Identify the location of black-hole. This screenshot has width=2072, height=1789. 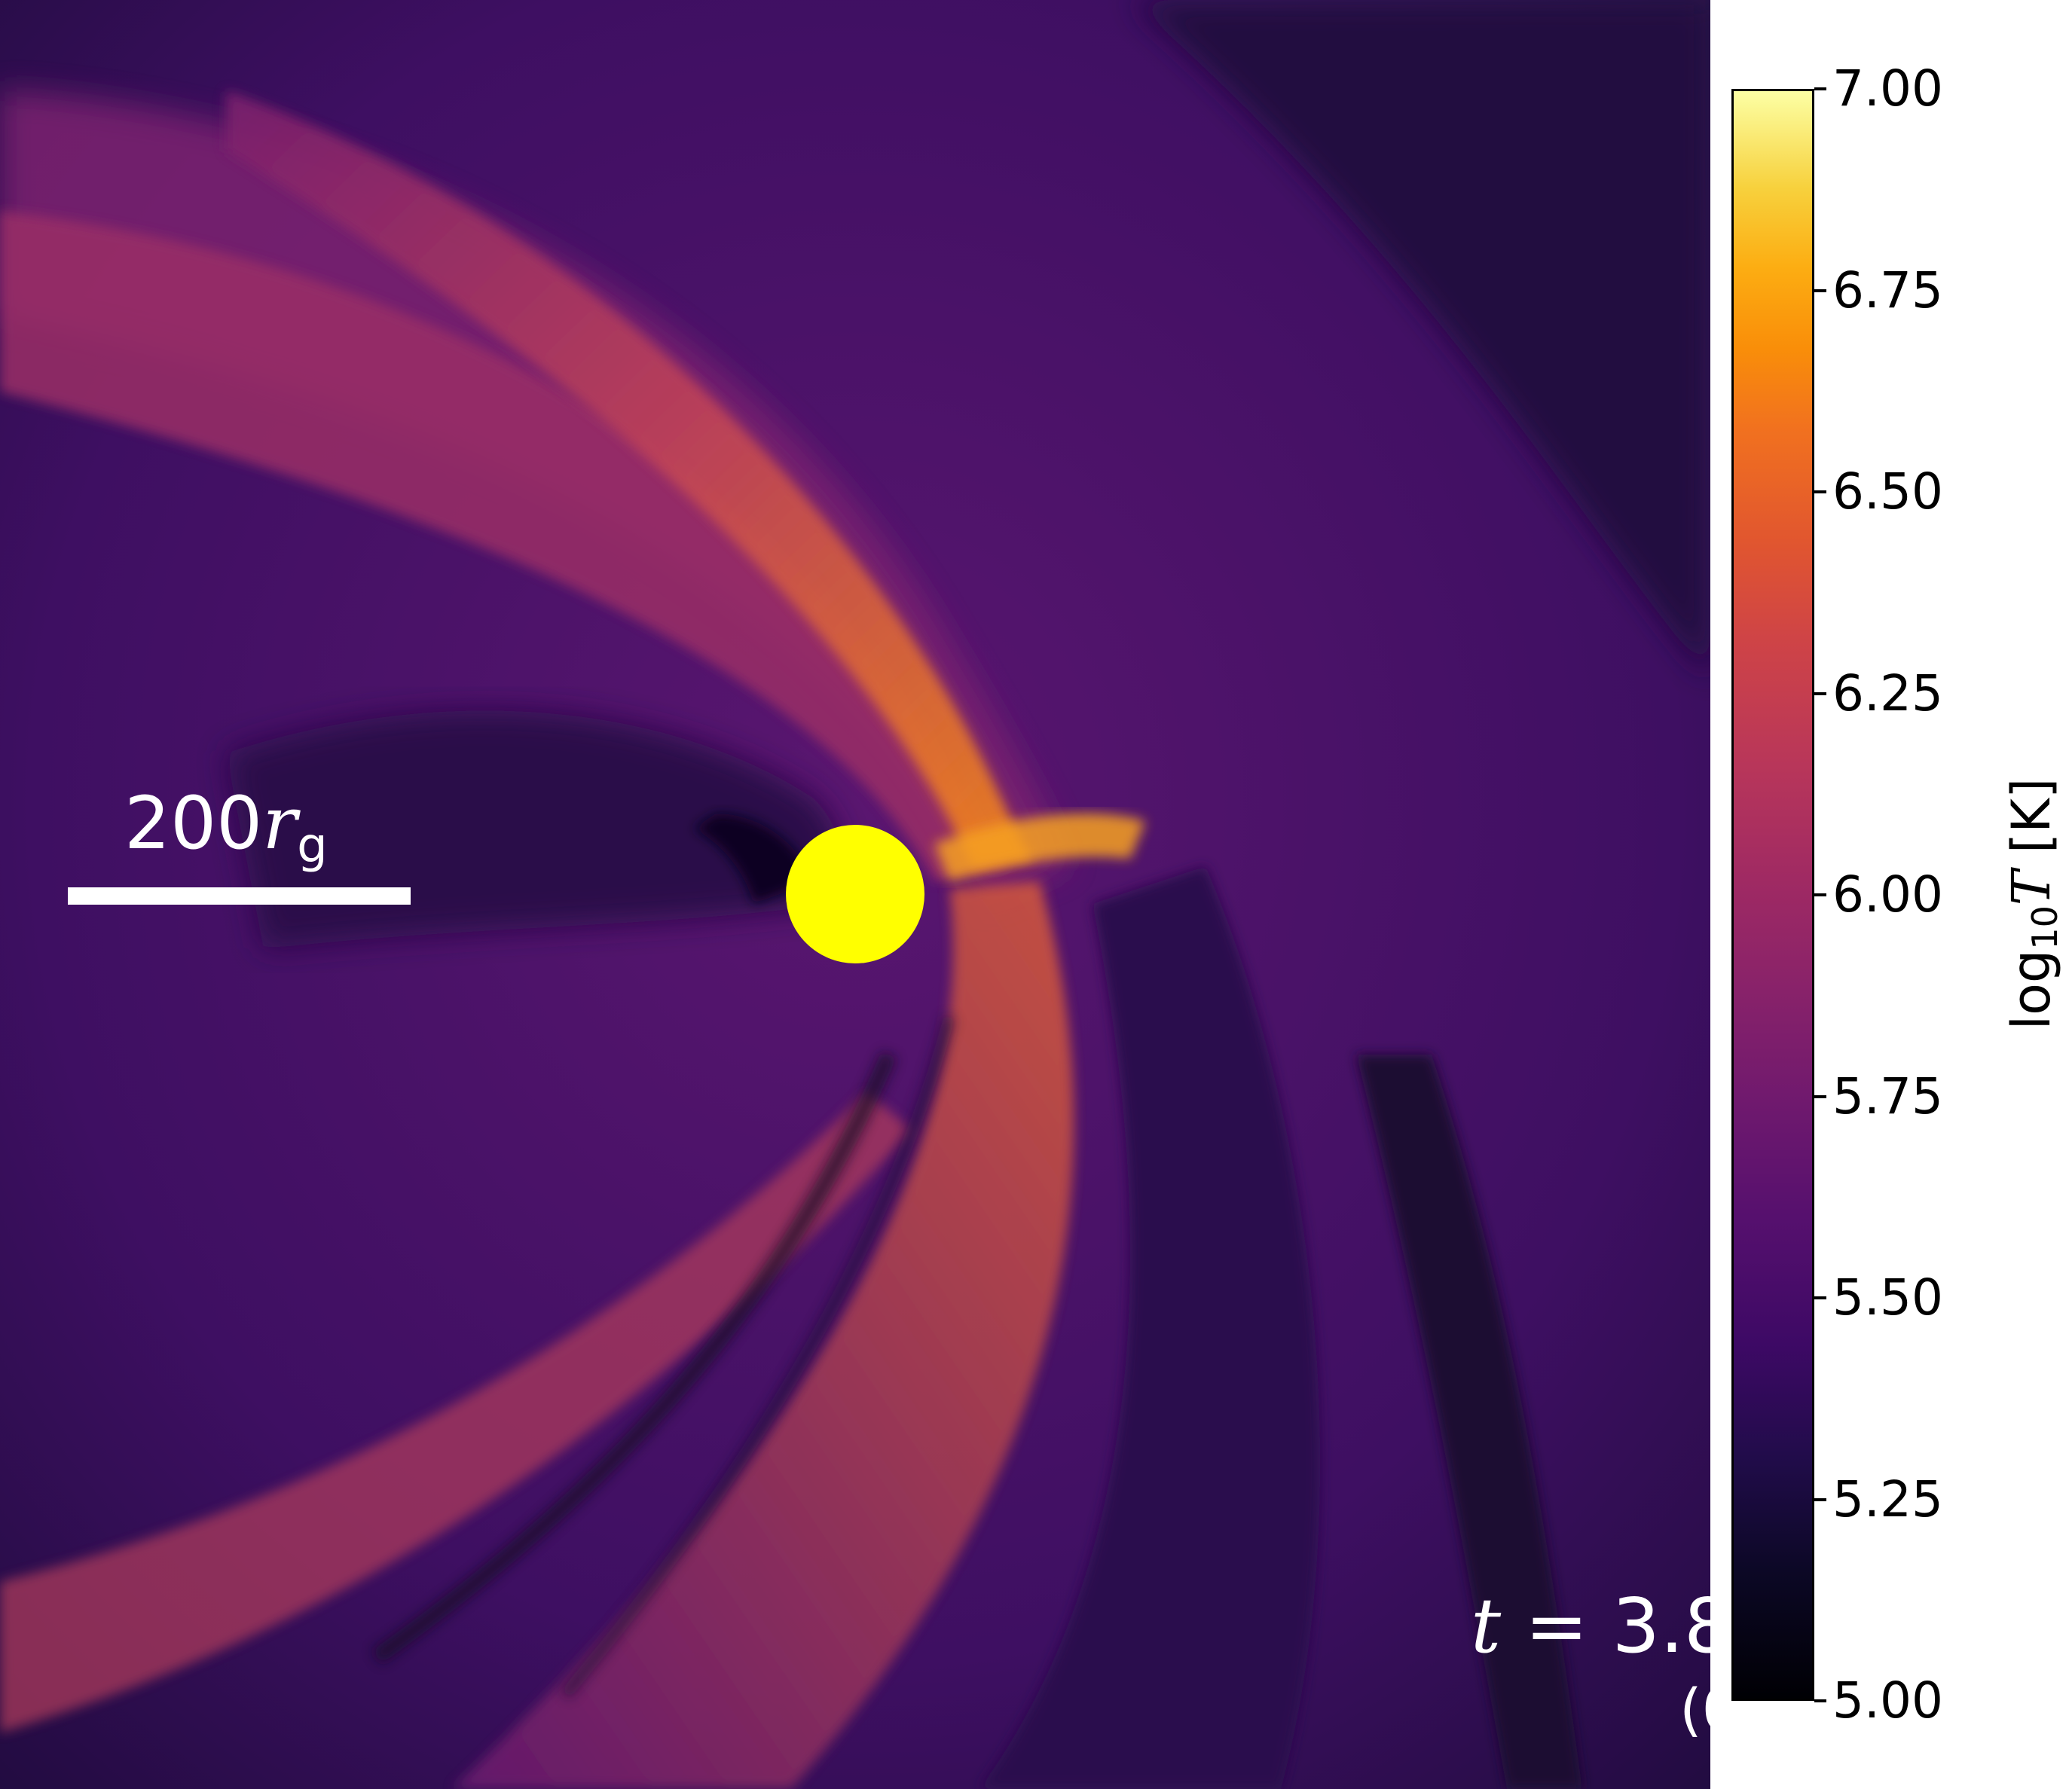
(855, 894).